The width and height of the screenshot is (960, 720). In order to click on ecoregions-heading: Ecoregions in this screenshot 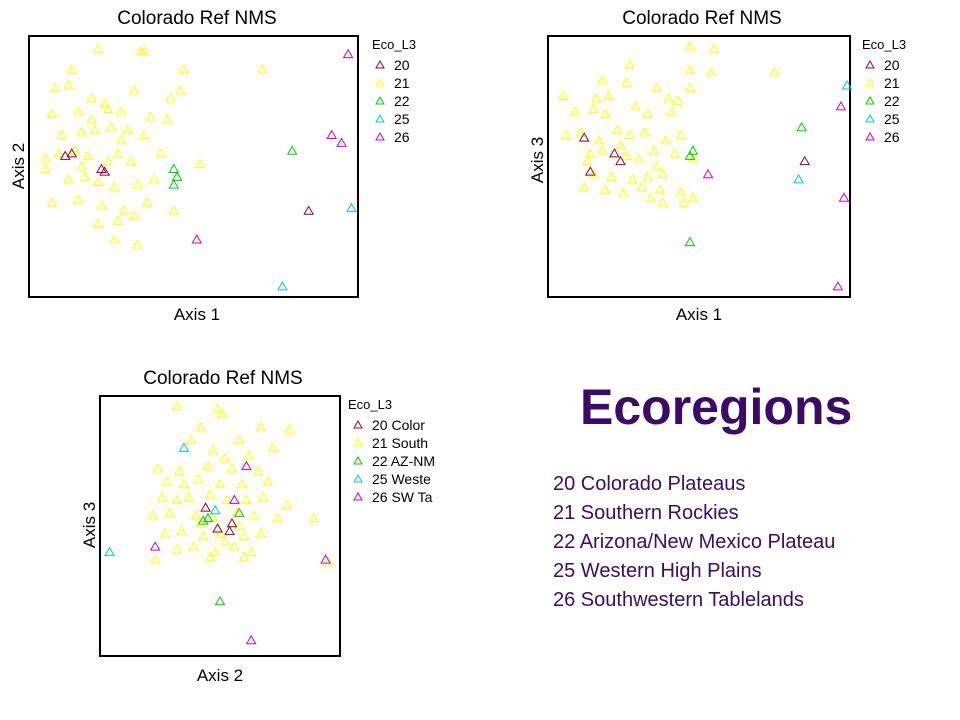, I will do `click(716, 407)`.